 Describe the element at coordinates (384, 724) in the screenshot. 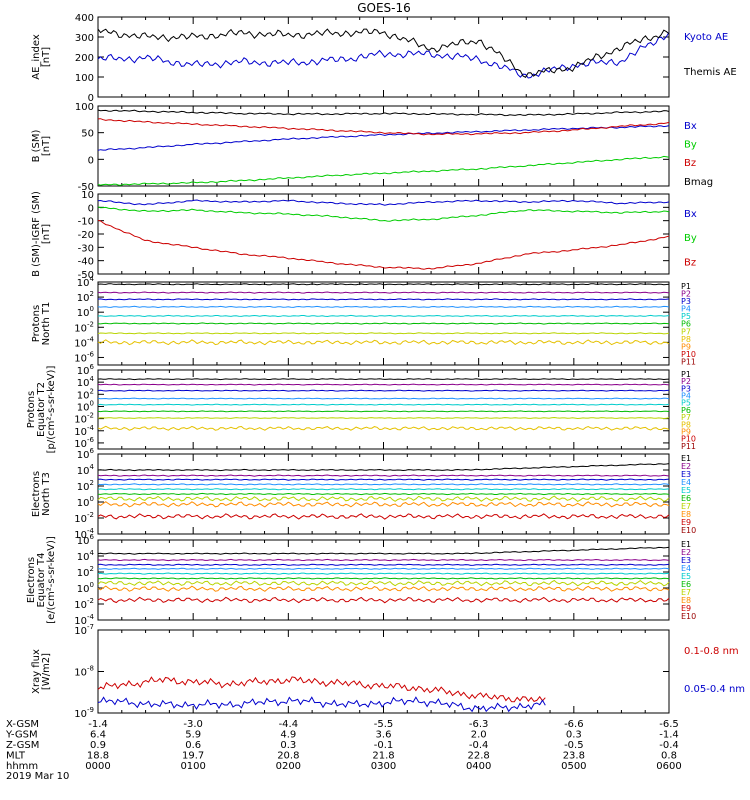

I see `orbit-cell: -5.5` at that location.